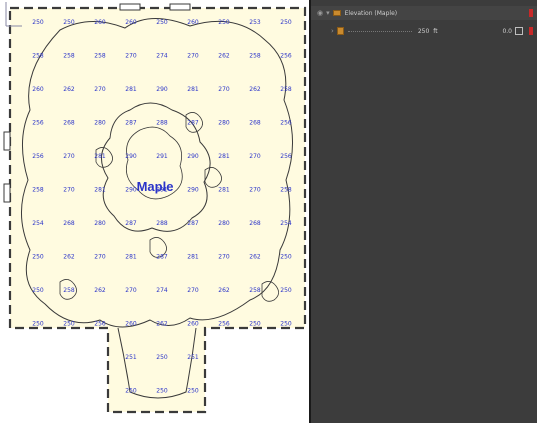 The width and height of the screenshot is (537, 423). What do you see at coordinates (162, 190) in the screenshot?
I see `elevation-label: 291` at bounding box center [162, 190].